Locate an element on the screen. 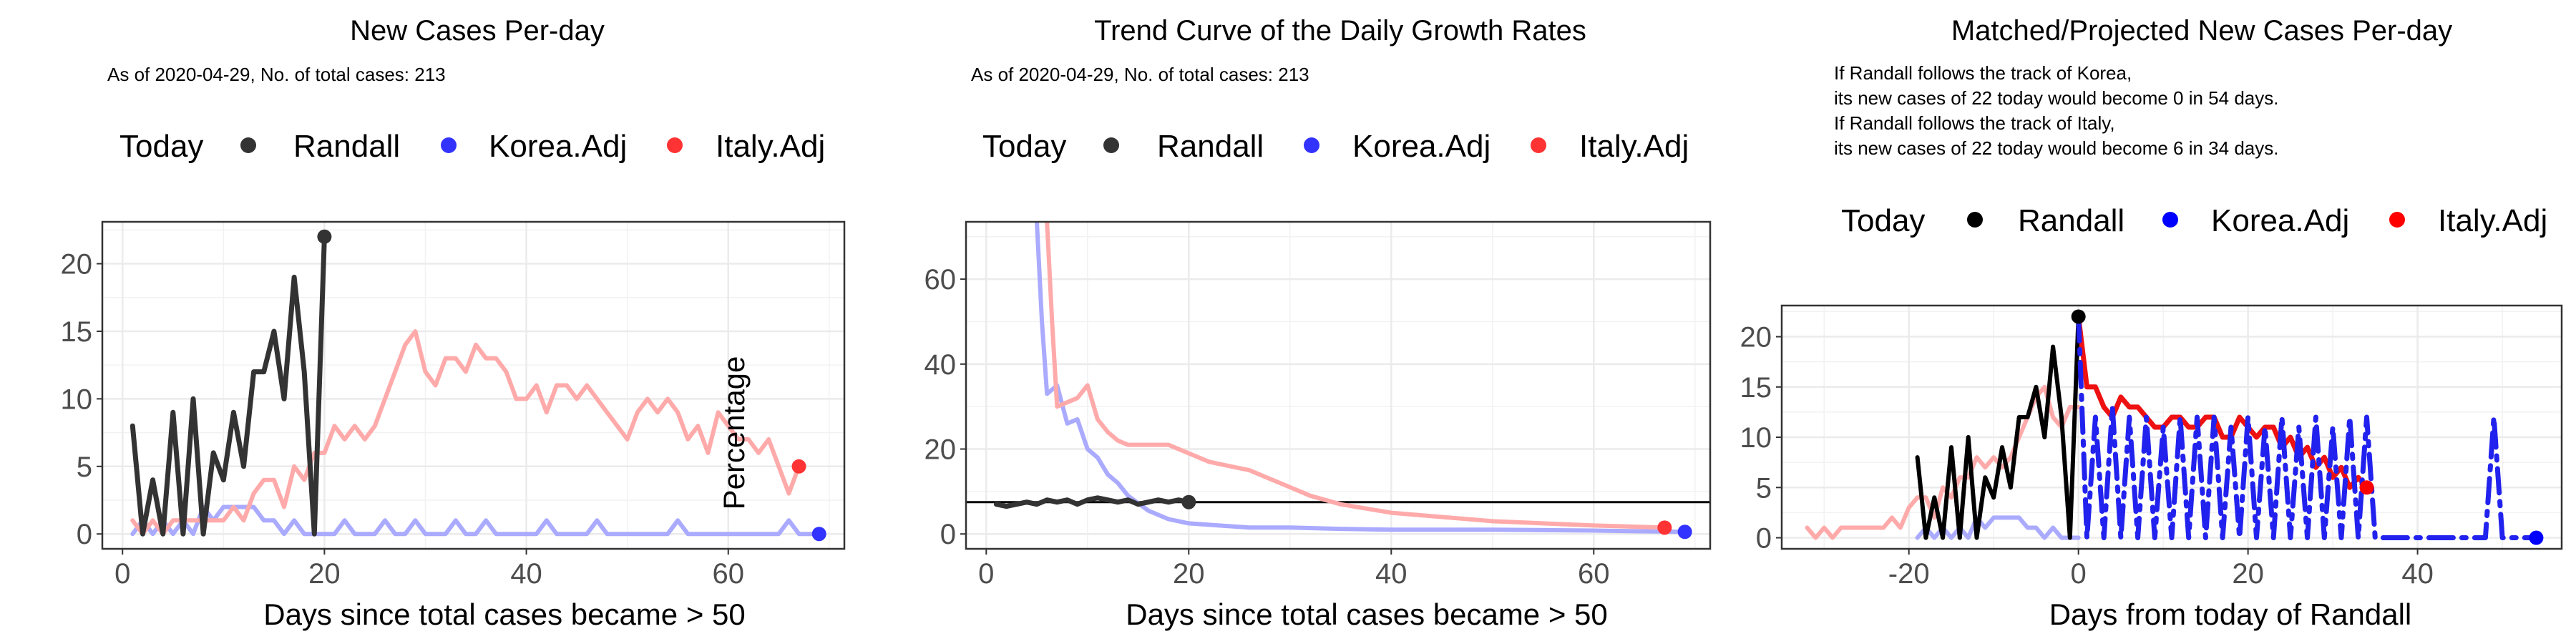  panel-3-plot: -20 0 20 40 0 5 10 15 20 is located at coordinates (2151, 447).